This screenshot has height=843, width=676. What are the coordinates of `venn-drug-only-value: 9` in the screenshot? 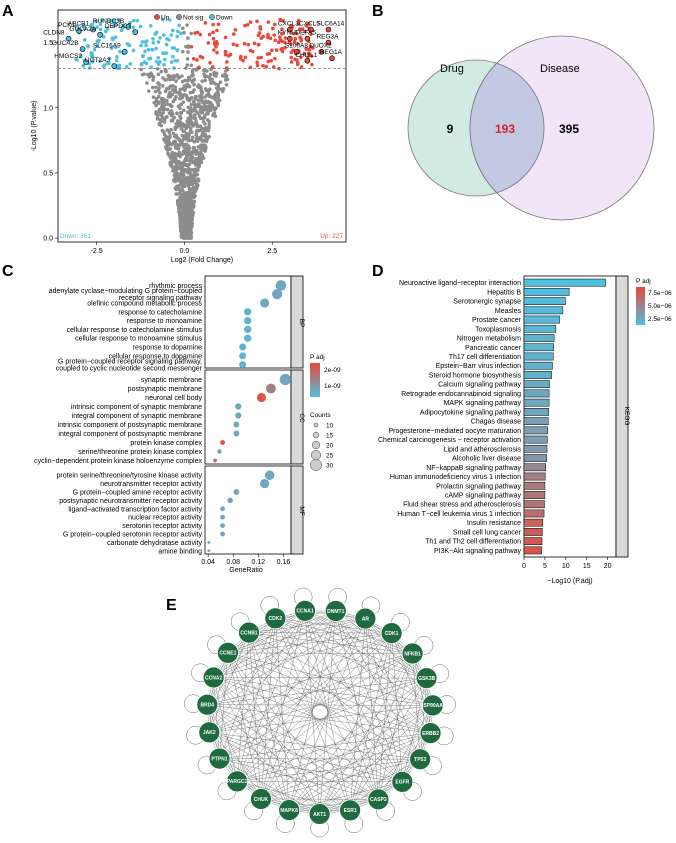 It's located at (450, 129).